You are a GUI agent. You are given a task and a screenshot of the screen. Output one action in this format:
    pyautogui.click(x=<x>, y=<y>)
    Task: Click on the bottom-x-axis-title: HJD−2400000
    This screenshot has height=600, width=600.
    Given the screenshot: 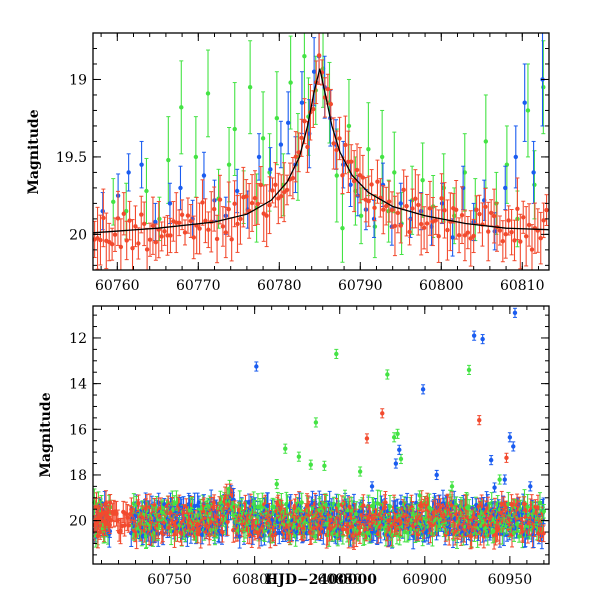 What is the action you would take?
    pyautogui.click(x=321, y=580)
    